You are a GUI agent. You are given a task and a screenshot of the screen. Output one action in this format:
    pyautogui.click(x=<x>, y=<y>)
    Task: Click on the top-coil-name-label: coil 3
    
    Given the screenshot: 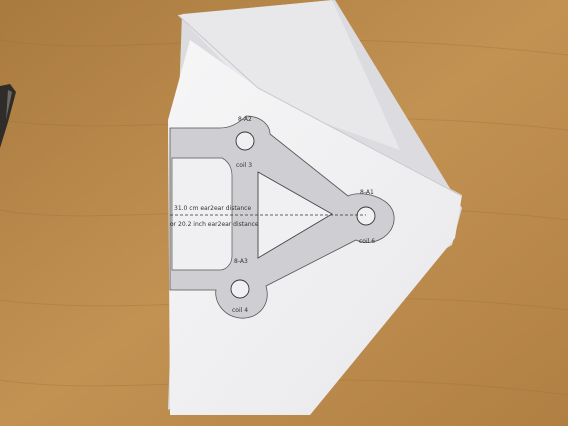 What is the action you would take?
    pyautogui.click(x=244, y=165)
    